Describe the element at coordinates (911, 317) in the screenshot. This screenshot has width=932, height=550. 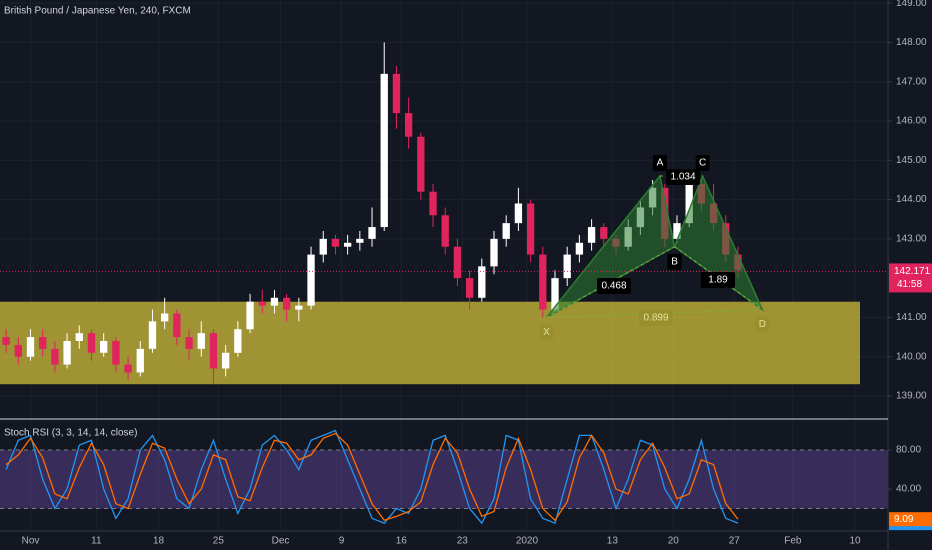
I see `y-tick-label: 141.00` at that location.